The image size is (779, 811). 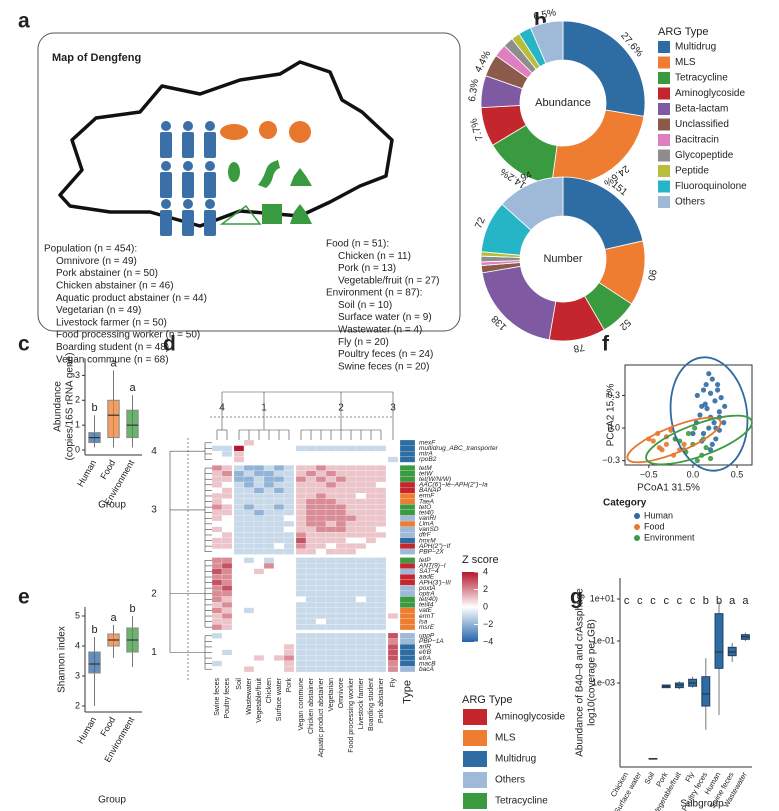 I want to click on environment-text: Fly (n = 20), so click(x=363, y=342).